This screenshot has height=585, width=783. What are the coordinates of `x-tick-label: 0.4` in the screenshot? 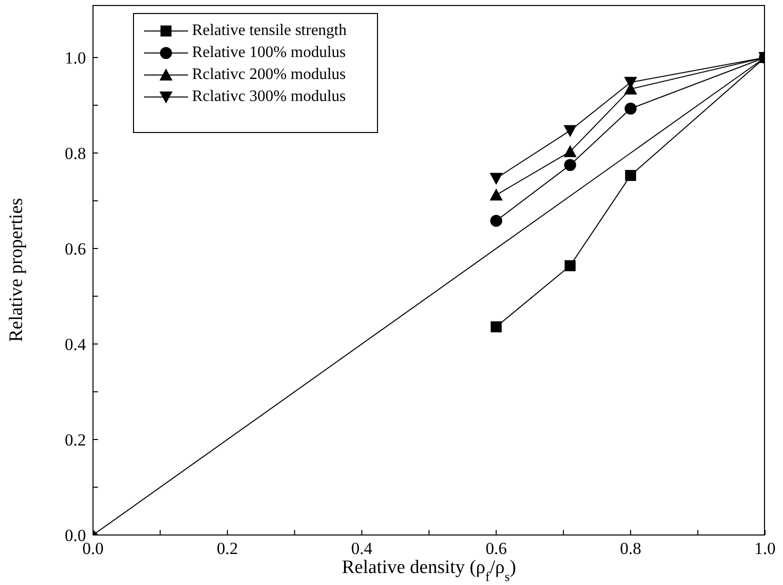 It's located at (362, 548).